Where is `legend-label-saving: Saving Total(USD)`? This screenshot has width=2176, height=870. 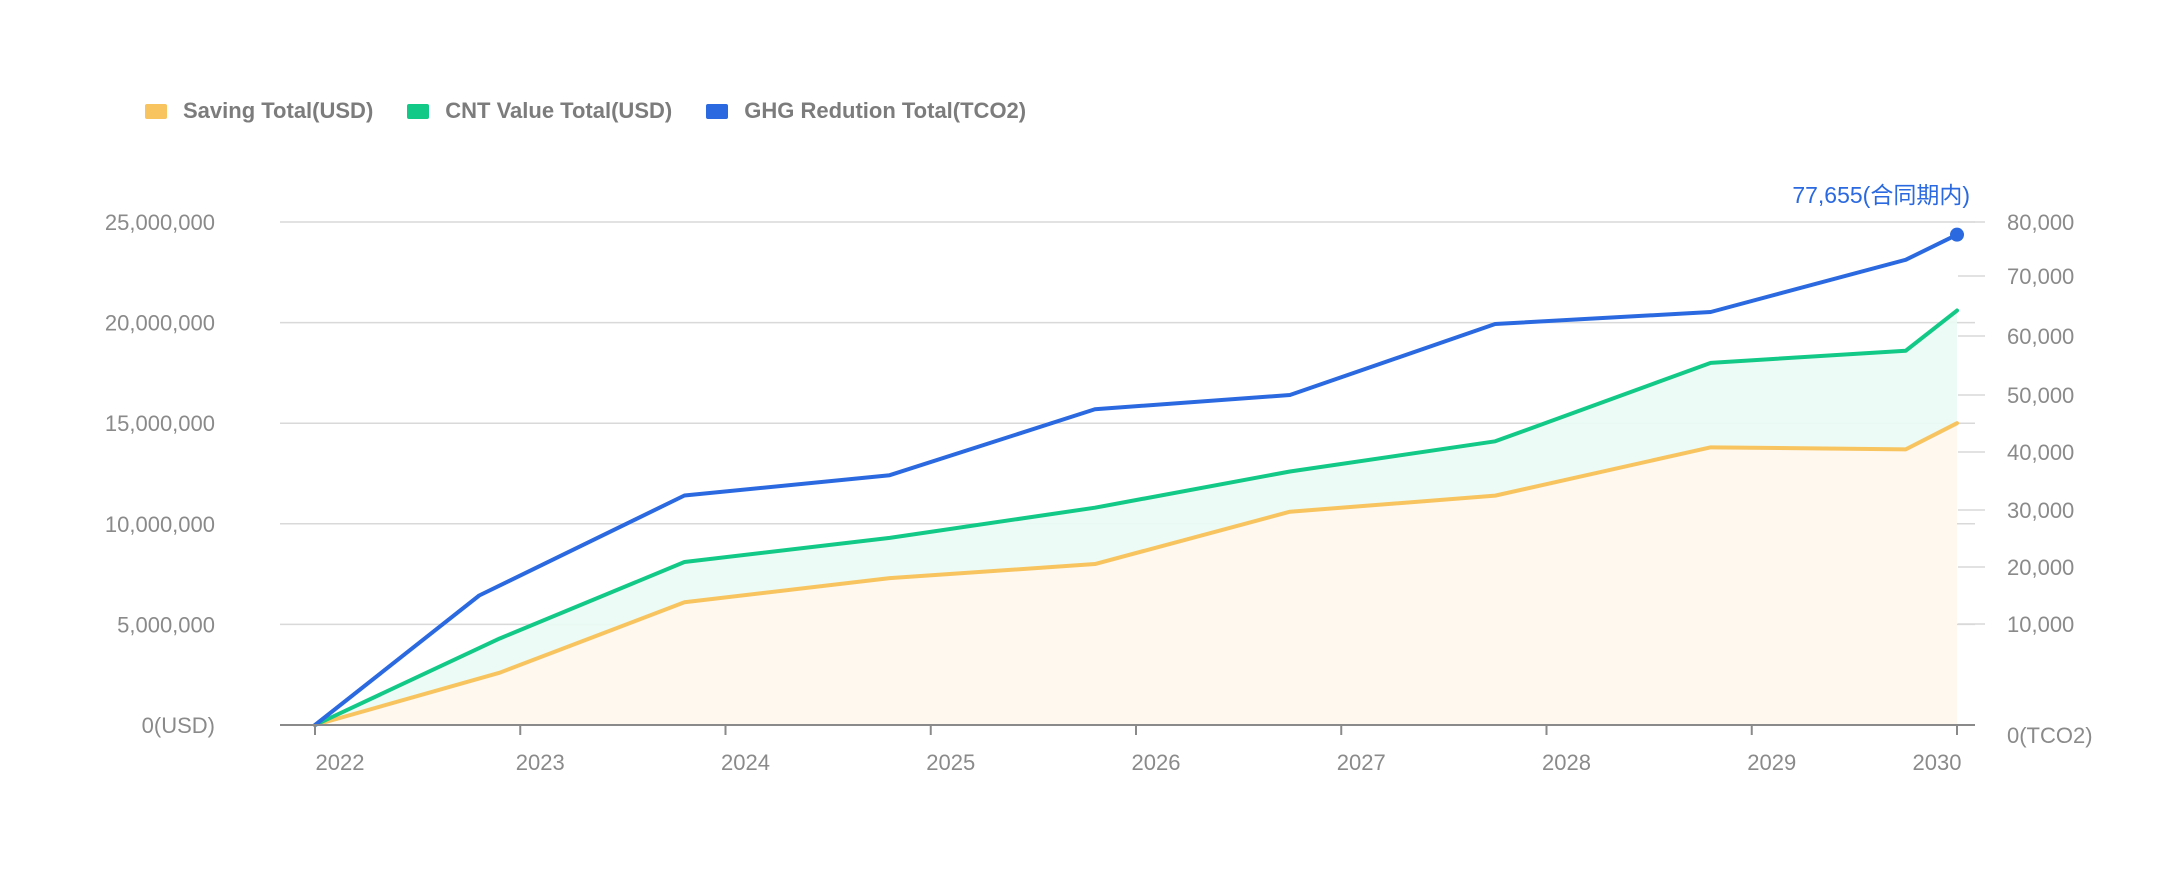 legend-label-saving: Saving Total(USD) is located at coordinates (278, 110).